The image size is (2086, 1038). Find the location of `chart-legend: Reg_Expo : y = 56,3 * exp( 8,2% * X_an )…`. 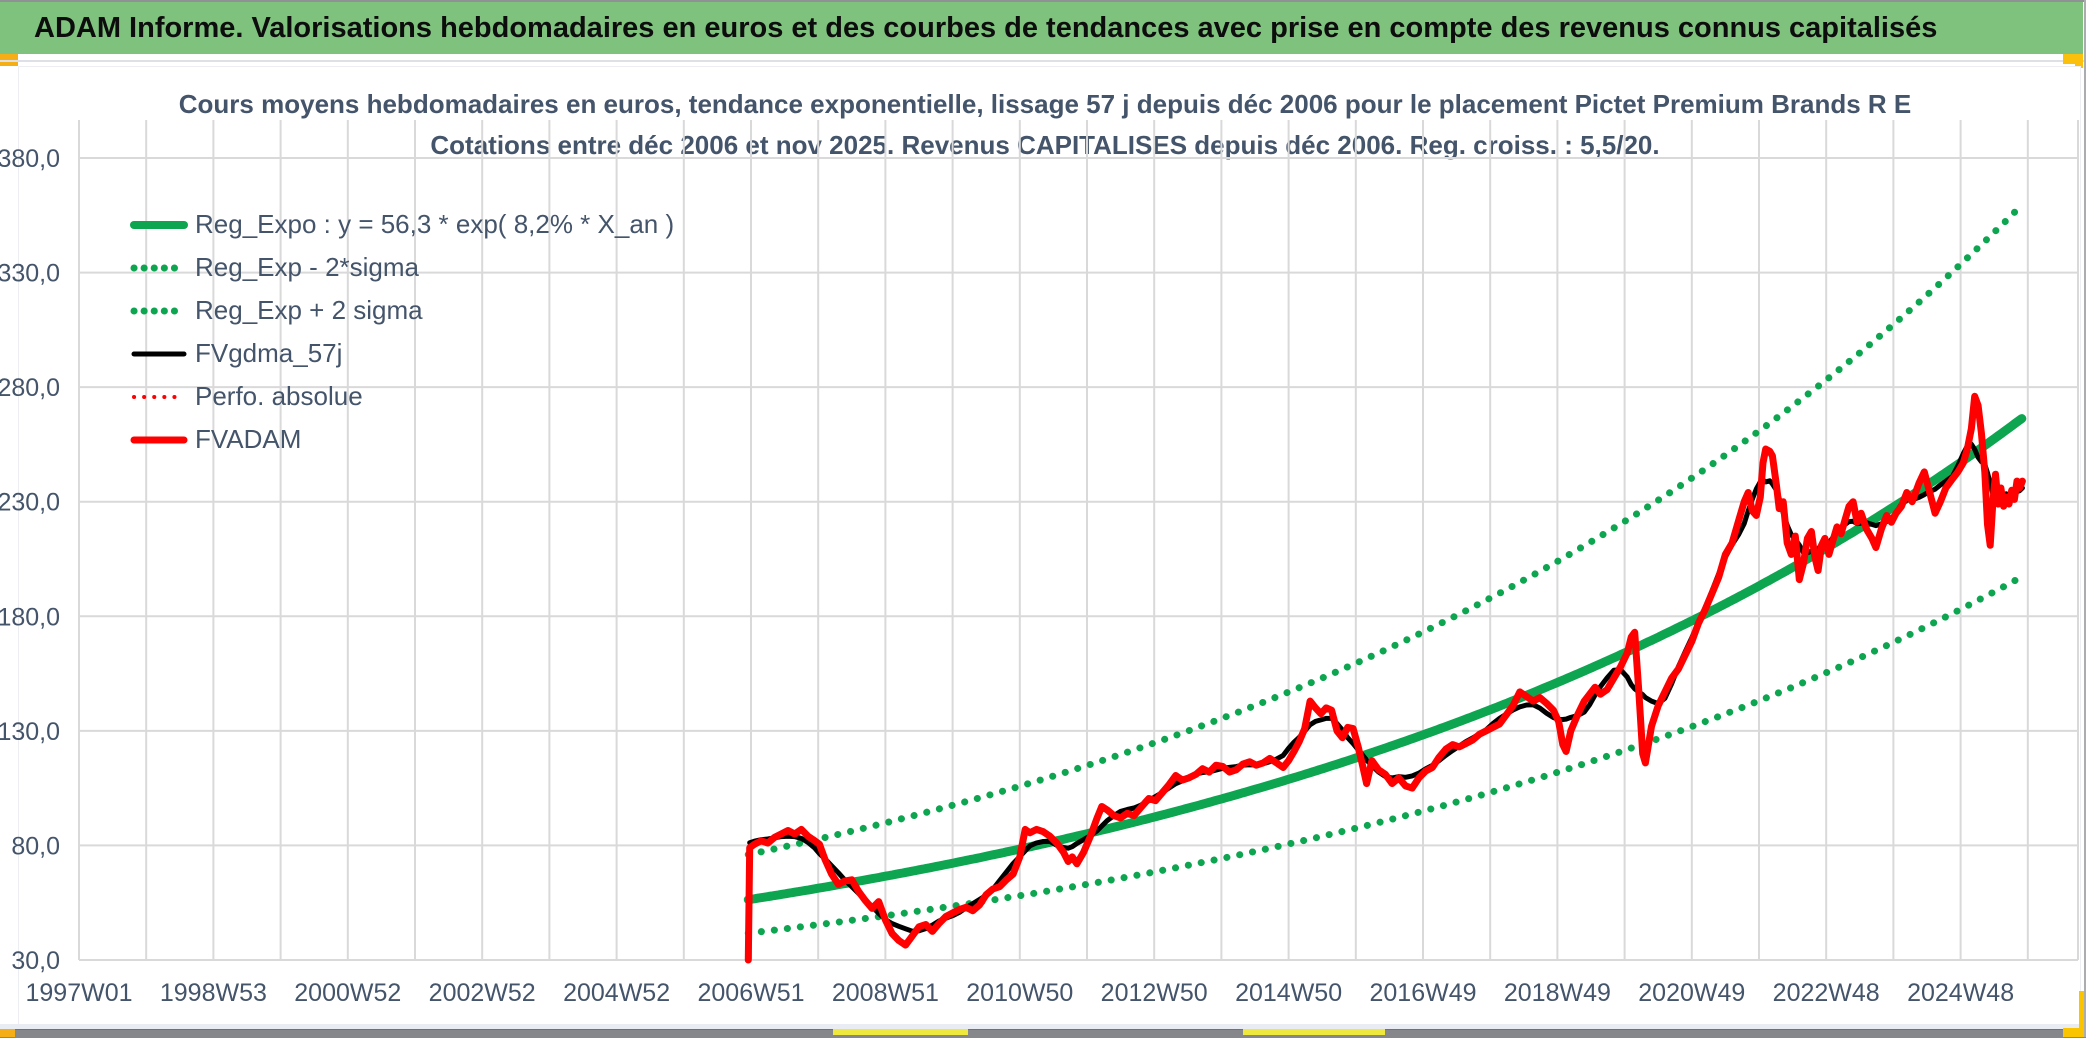

chart-legend: Reg_Expo : y = 56,3 * exp( 8,2% * X_an )… is located at coordinates (402, 332).